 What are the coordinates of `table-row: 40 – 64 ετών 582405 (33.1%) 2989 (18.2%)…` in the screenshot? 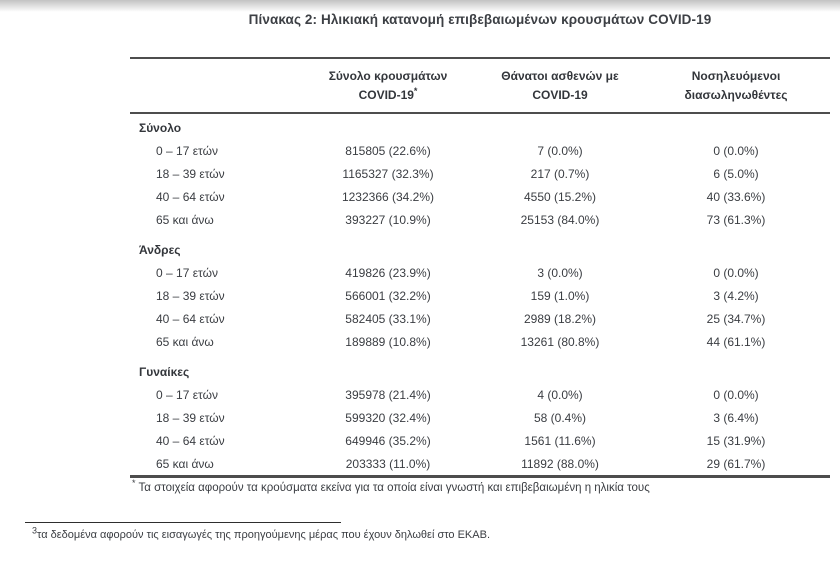 It's located at (480, 318).